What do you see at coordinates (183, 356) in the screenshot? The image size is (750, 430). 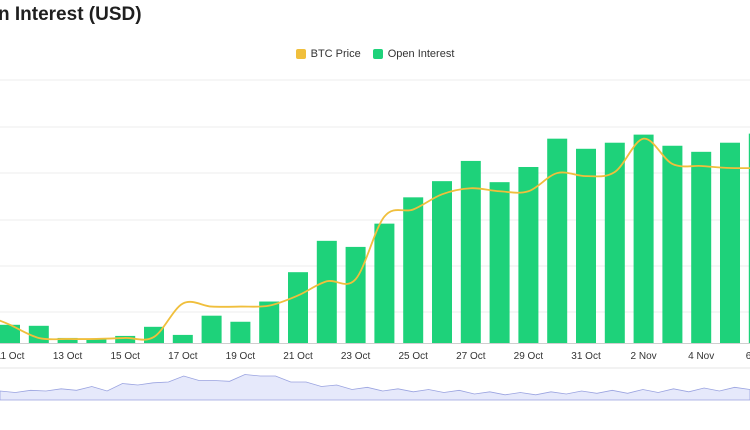 I see `x-tick-label-17-oct: 17 Oct` at bounding box center [183, 356].